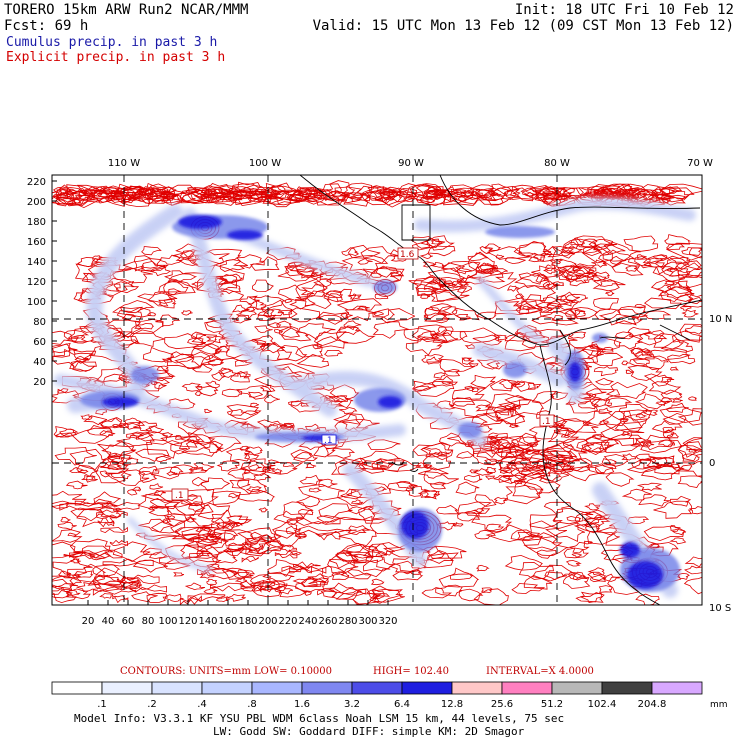 The image size is (740, 740). I want to click on x-tick-label: 160, so click(227, 621).